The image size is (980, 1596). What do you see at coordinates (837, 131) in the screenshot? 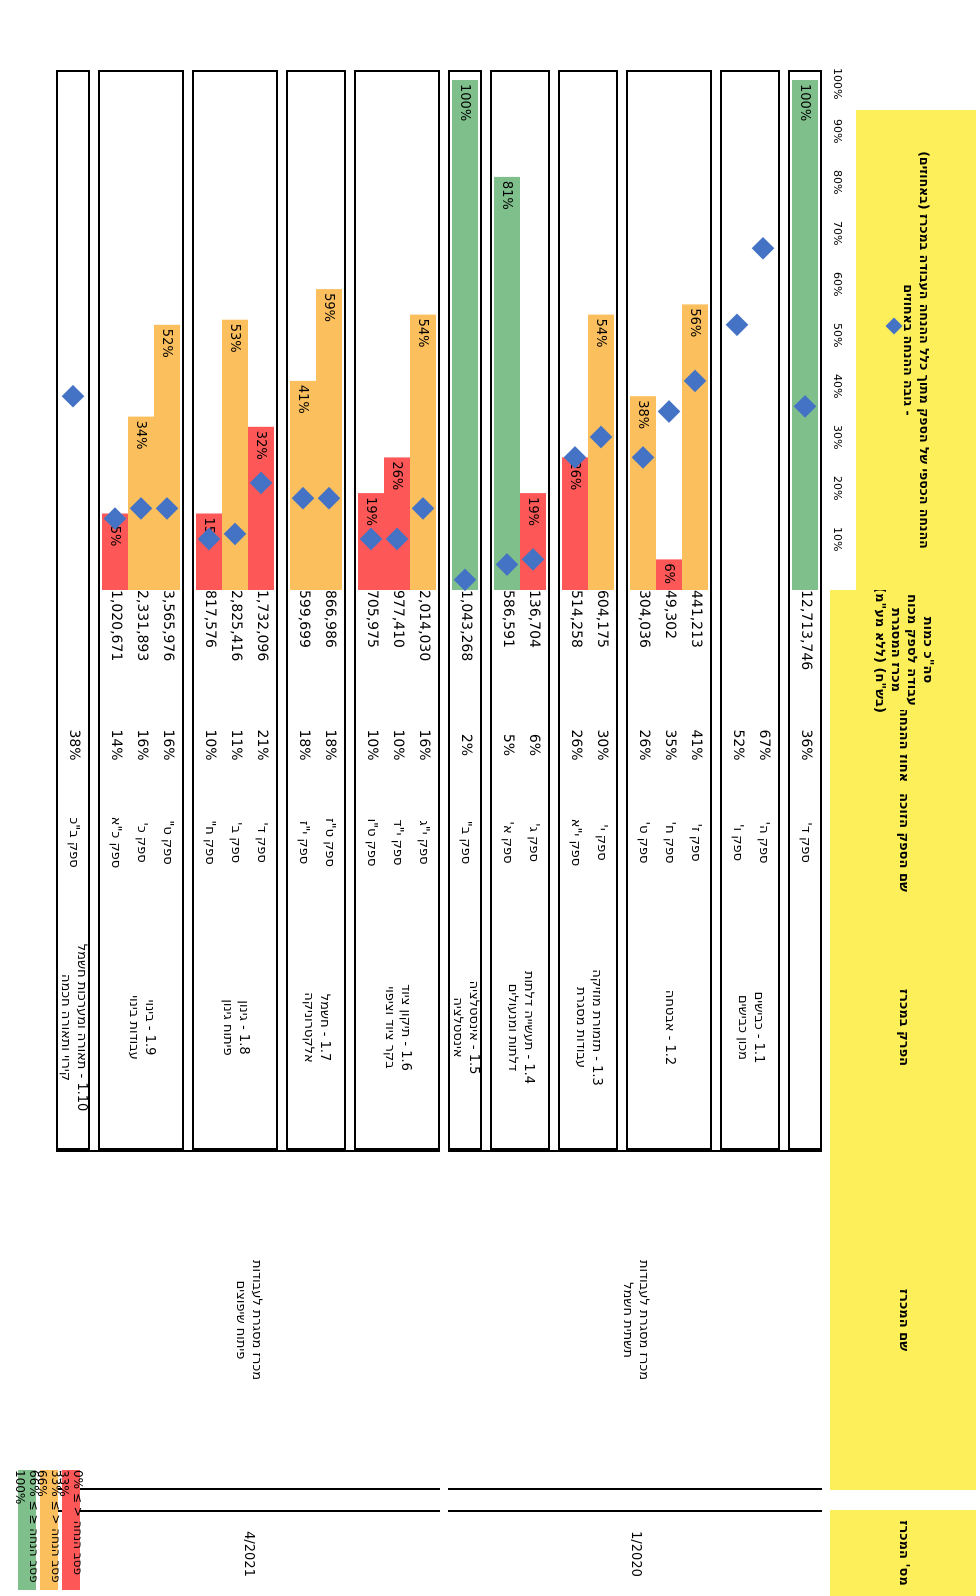
I see `x-tick-label: 90%` at bounding box center [837, 131].